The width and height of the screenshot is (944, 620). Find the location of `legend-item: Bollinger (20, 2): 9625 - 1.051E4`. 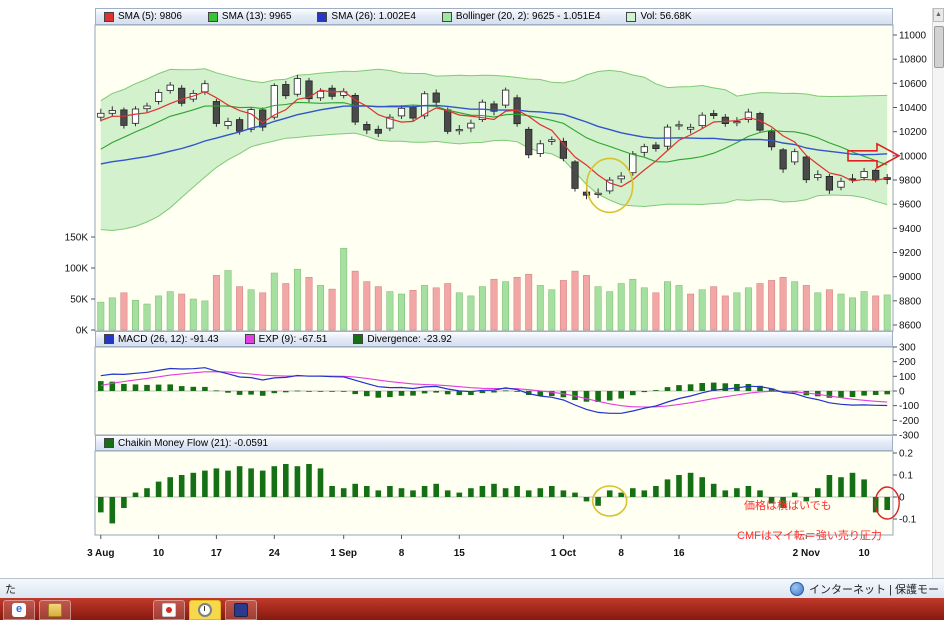

legend-item: Bollinger (20, 2): 9625 - 1.051E4 is located at coordinates (521, 16).